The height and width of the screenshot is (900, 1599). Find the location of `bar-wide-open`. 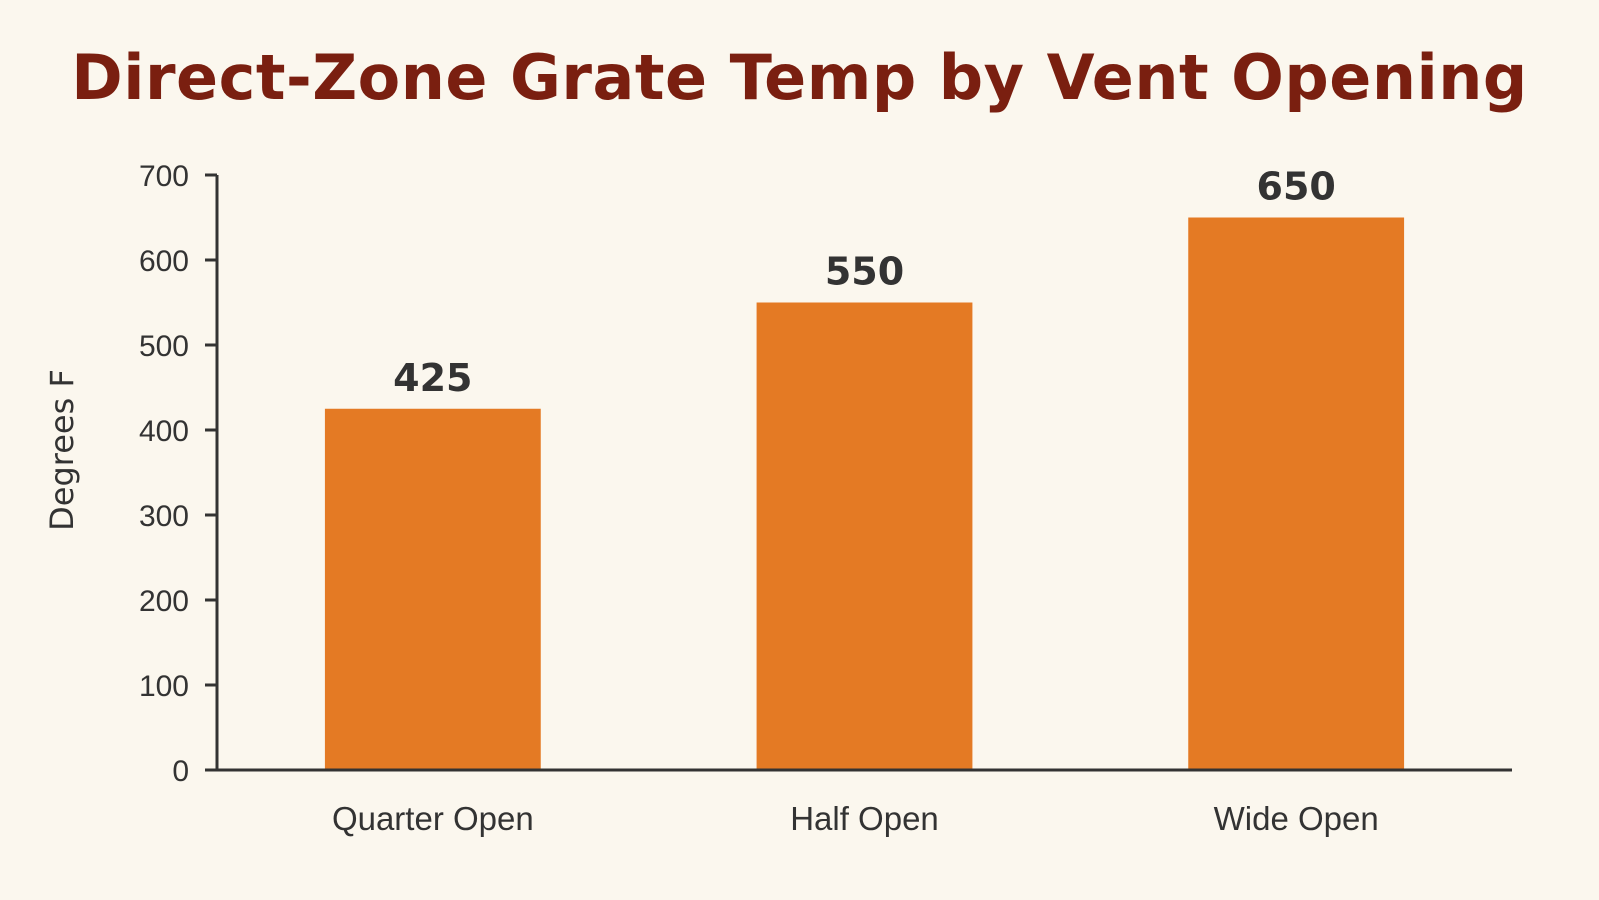

bar-wide-open is located at coordinates (1296, 493).